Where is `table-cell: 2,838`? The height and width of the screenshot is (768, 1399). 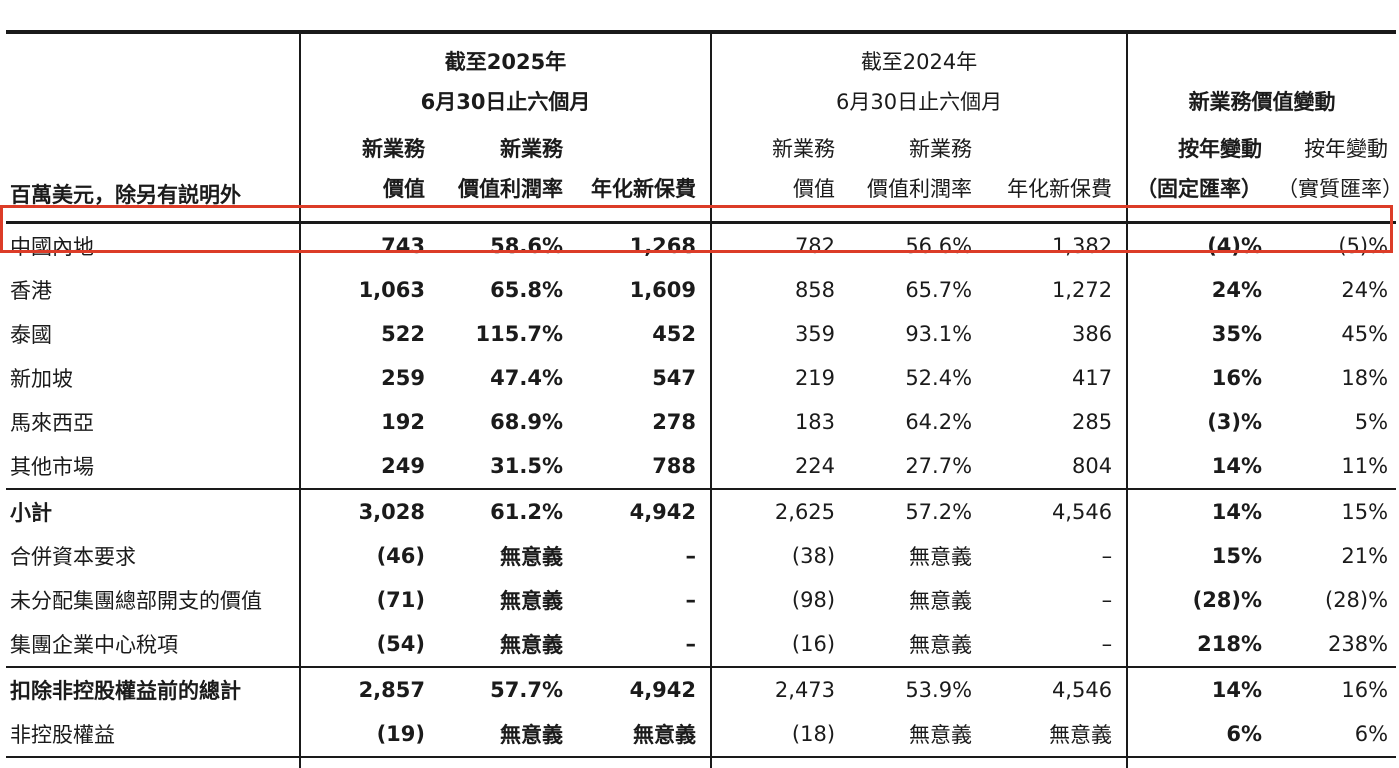 table-cell: 2,838 is located at coordinates (369, 762).